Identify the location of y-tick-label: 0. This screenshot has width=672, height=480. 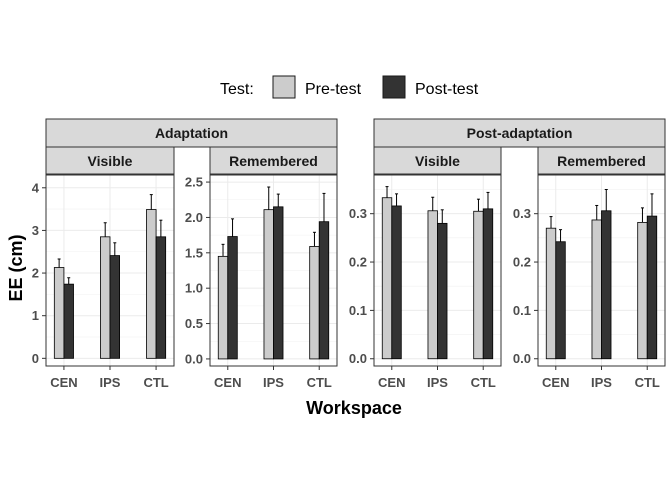
(35, 358).